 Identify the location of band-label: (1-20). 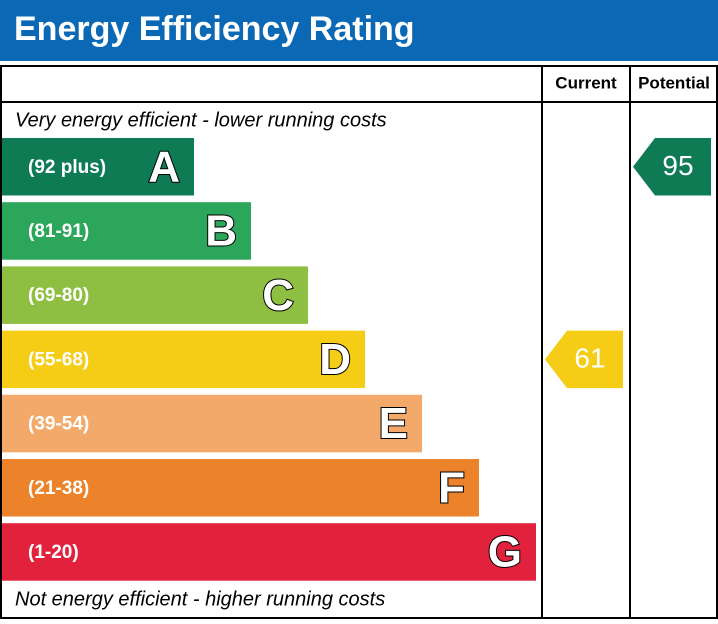
(53, 552).